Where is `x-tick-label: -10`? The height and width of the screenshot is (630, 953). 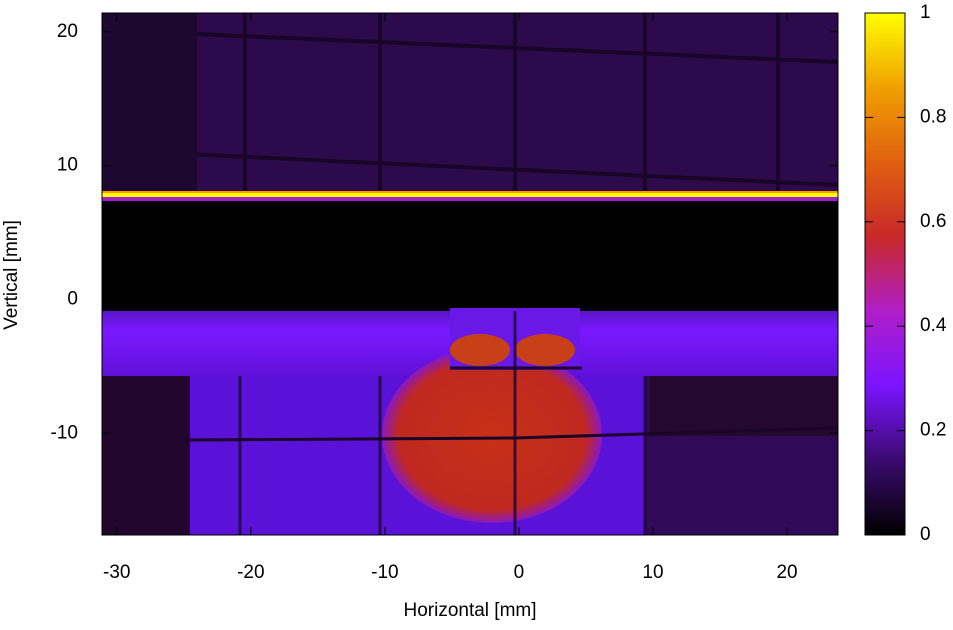
x-tick-label: -10 is located at coordinates (384, 572).